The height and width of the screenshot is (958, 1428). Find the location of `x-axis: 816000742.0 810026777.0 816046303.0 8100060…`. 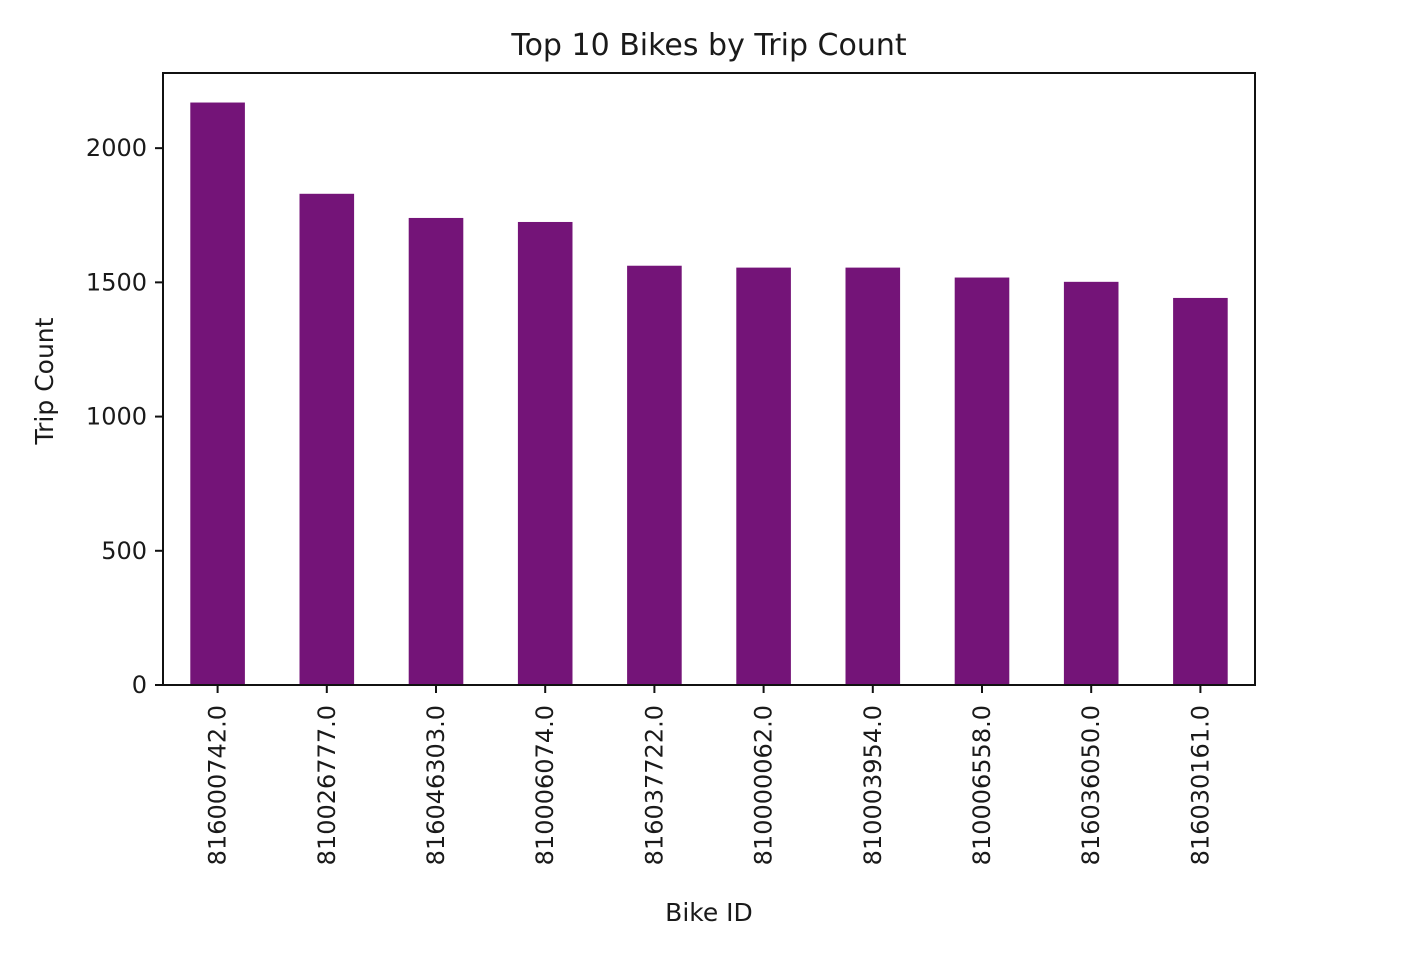

x-axis: 816000742.0 810026777.0 816046303.0 8100060… is located at coordinates (709, 775).